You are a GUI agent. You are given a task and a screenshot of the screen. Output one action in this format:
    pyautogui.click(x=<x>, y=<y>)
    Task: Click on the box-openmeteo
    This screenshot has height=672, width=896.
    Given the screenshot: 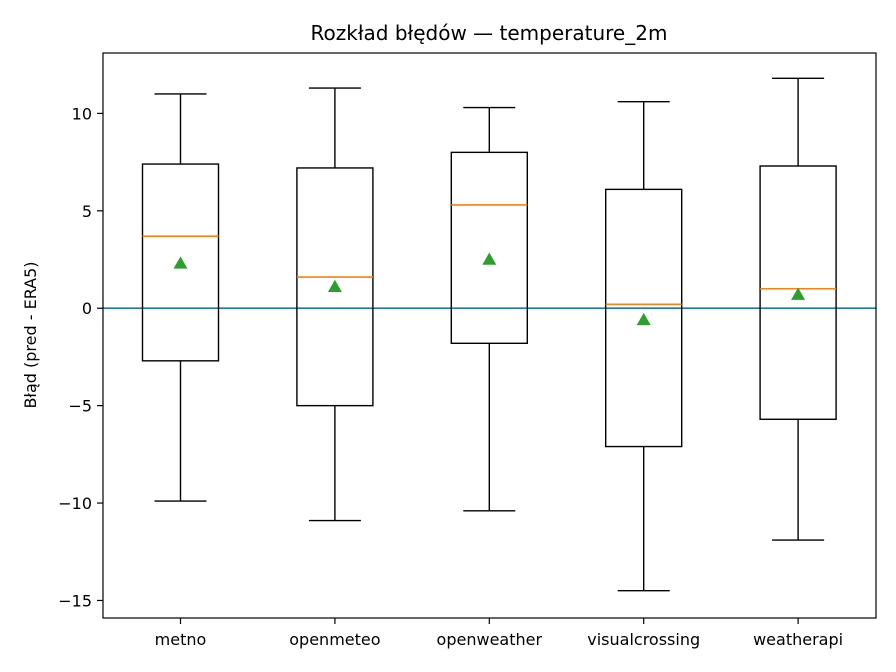 What is the action you would take?
    pyautogui.click(x=335, y=287)
    